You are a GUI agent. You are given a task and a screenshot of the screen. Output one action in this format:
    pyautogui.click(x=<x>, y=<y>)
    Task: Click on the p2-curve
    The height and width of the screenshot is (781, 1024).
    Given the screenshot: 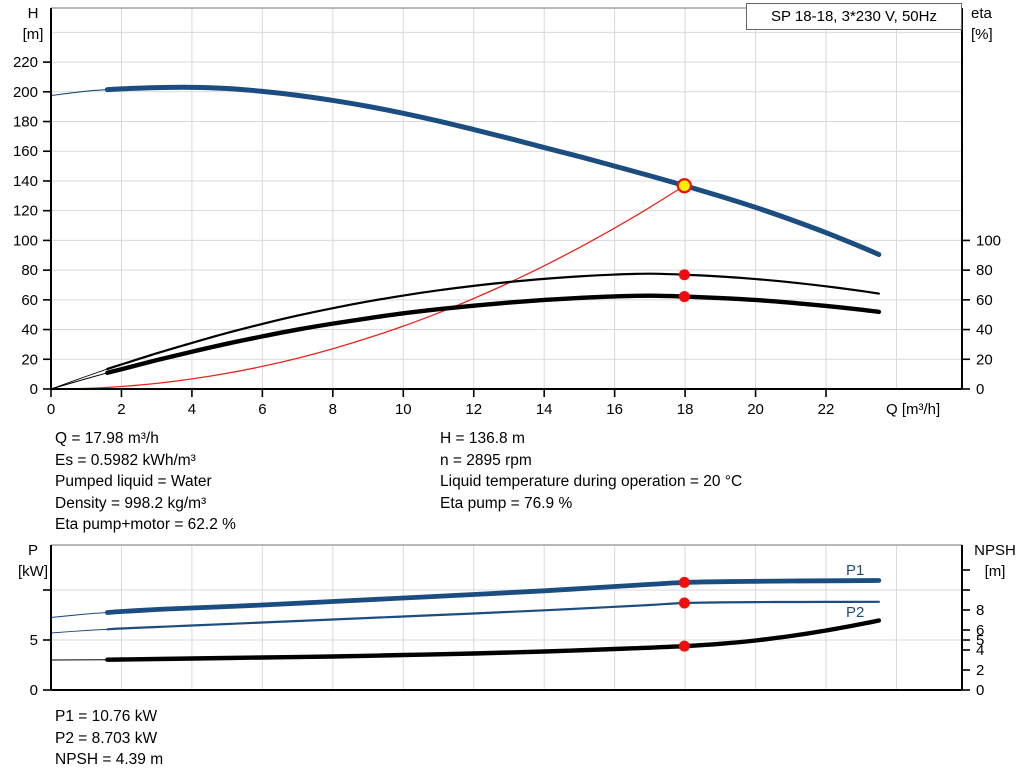 What is the action you would take?
    pyautogui.click(x=493, y=615)
    